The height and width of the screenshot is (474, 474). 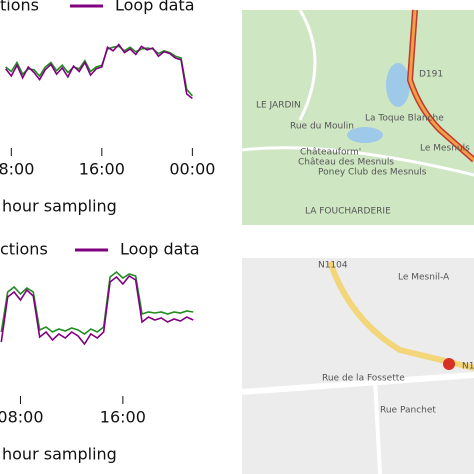 I want to click on map-label: N1, so click(x=468, y=367).